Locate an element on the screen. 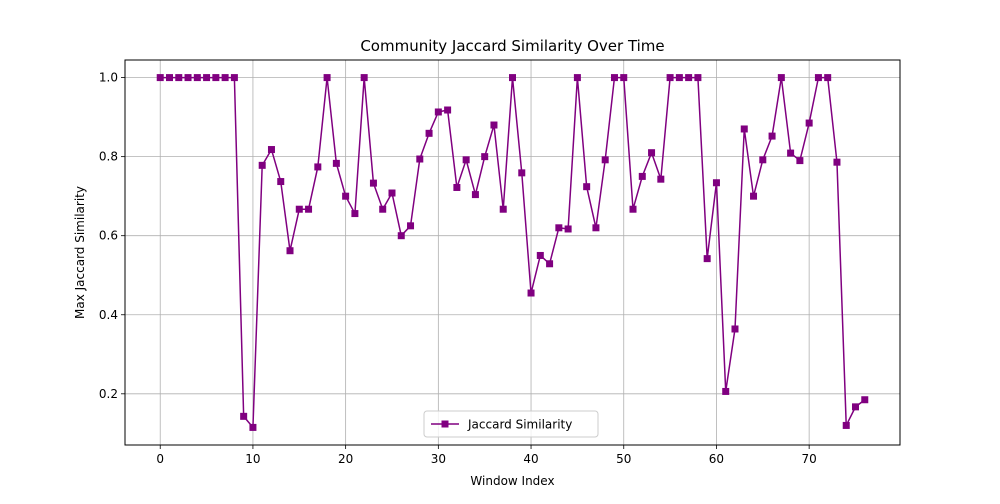 This screenshot has width=1000, height=504. x-tick-label: 70 is located at coordinates (809, 459).